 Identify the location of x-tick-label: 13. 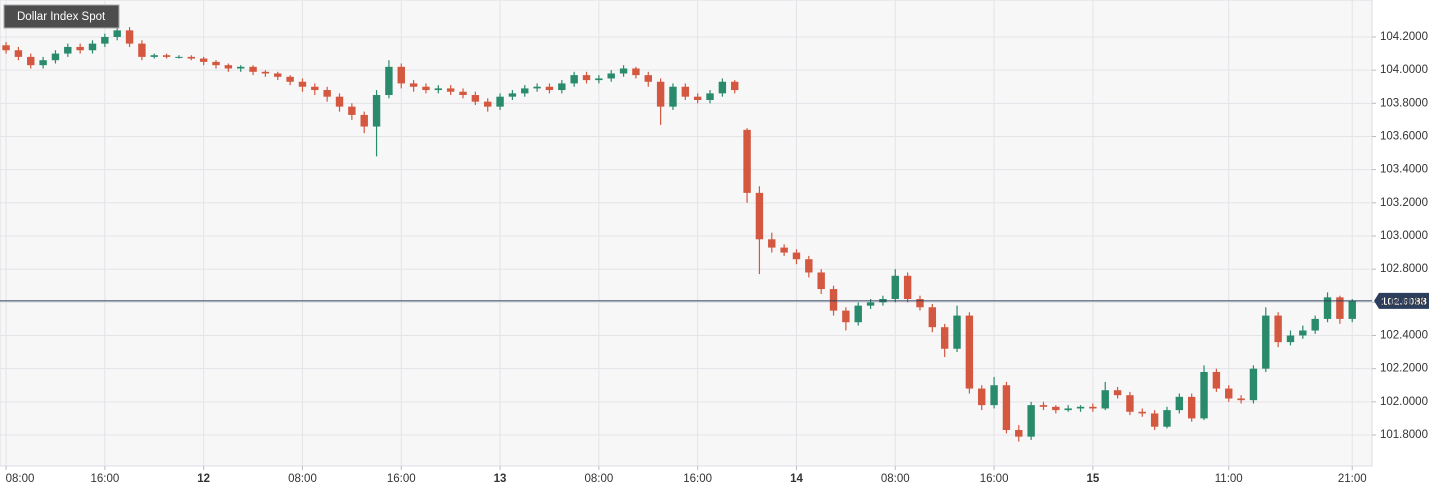
(500, 479).